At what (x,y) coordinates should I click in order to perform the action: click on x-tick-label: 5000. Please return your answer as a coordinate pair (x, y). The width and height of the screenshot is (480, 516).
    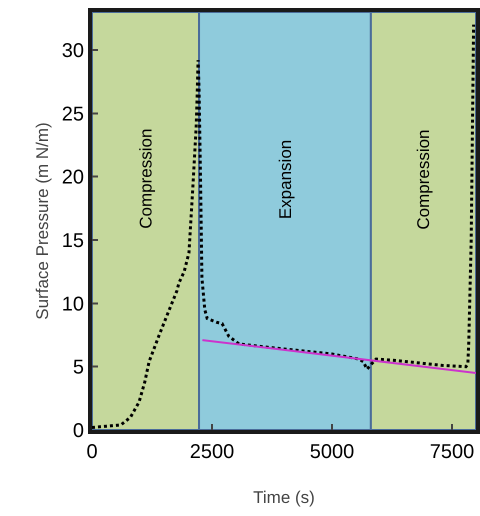
    Looking at the image, I should click on (332, 452).